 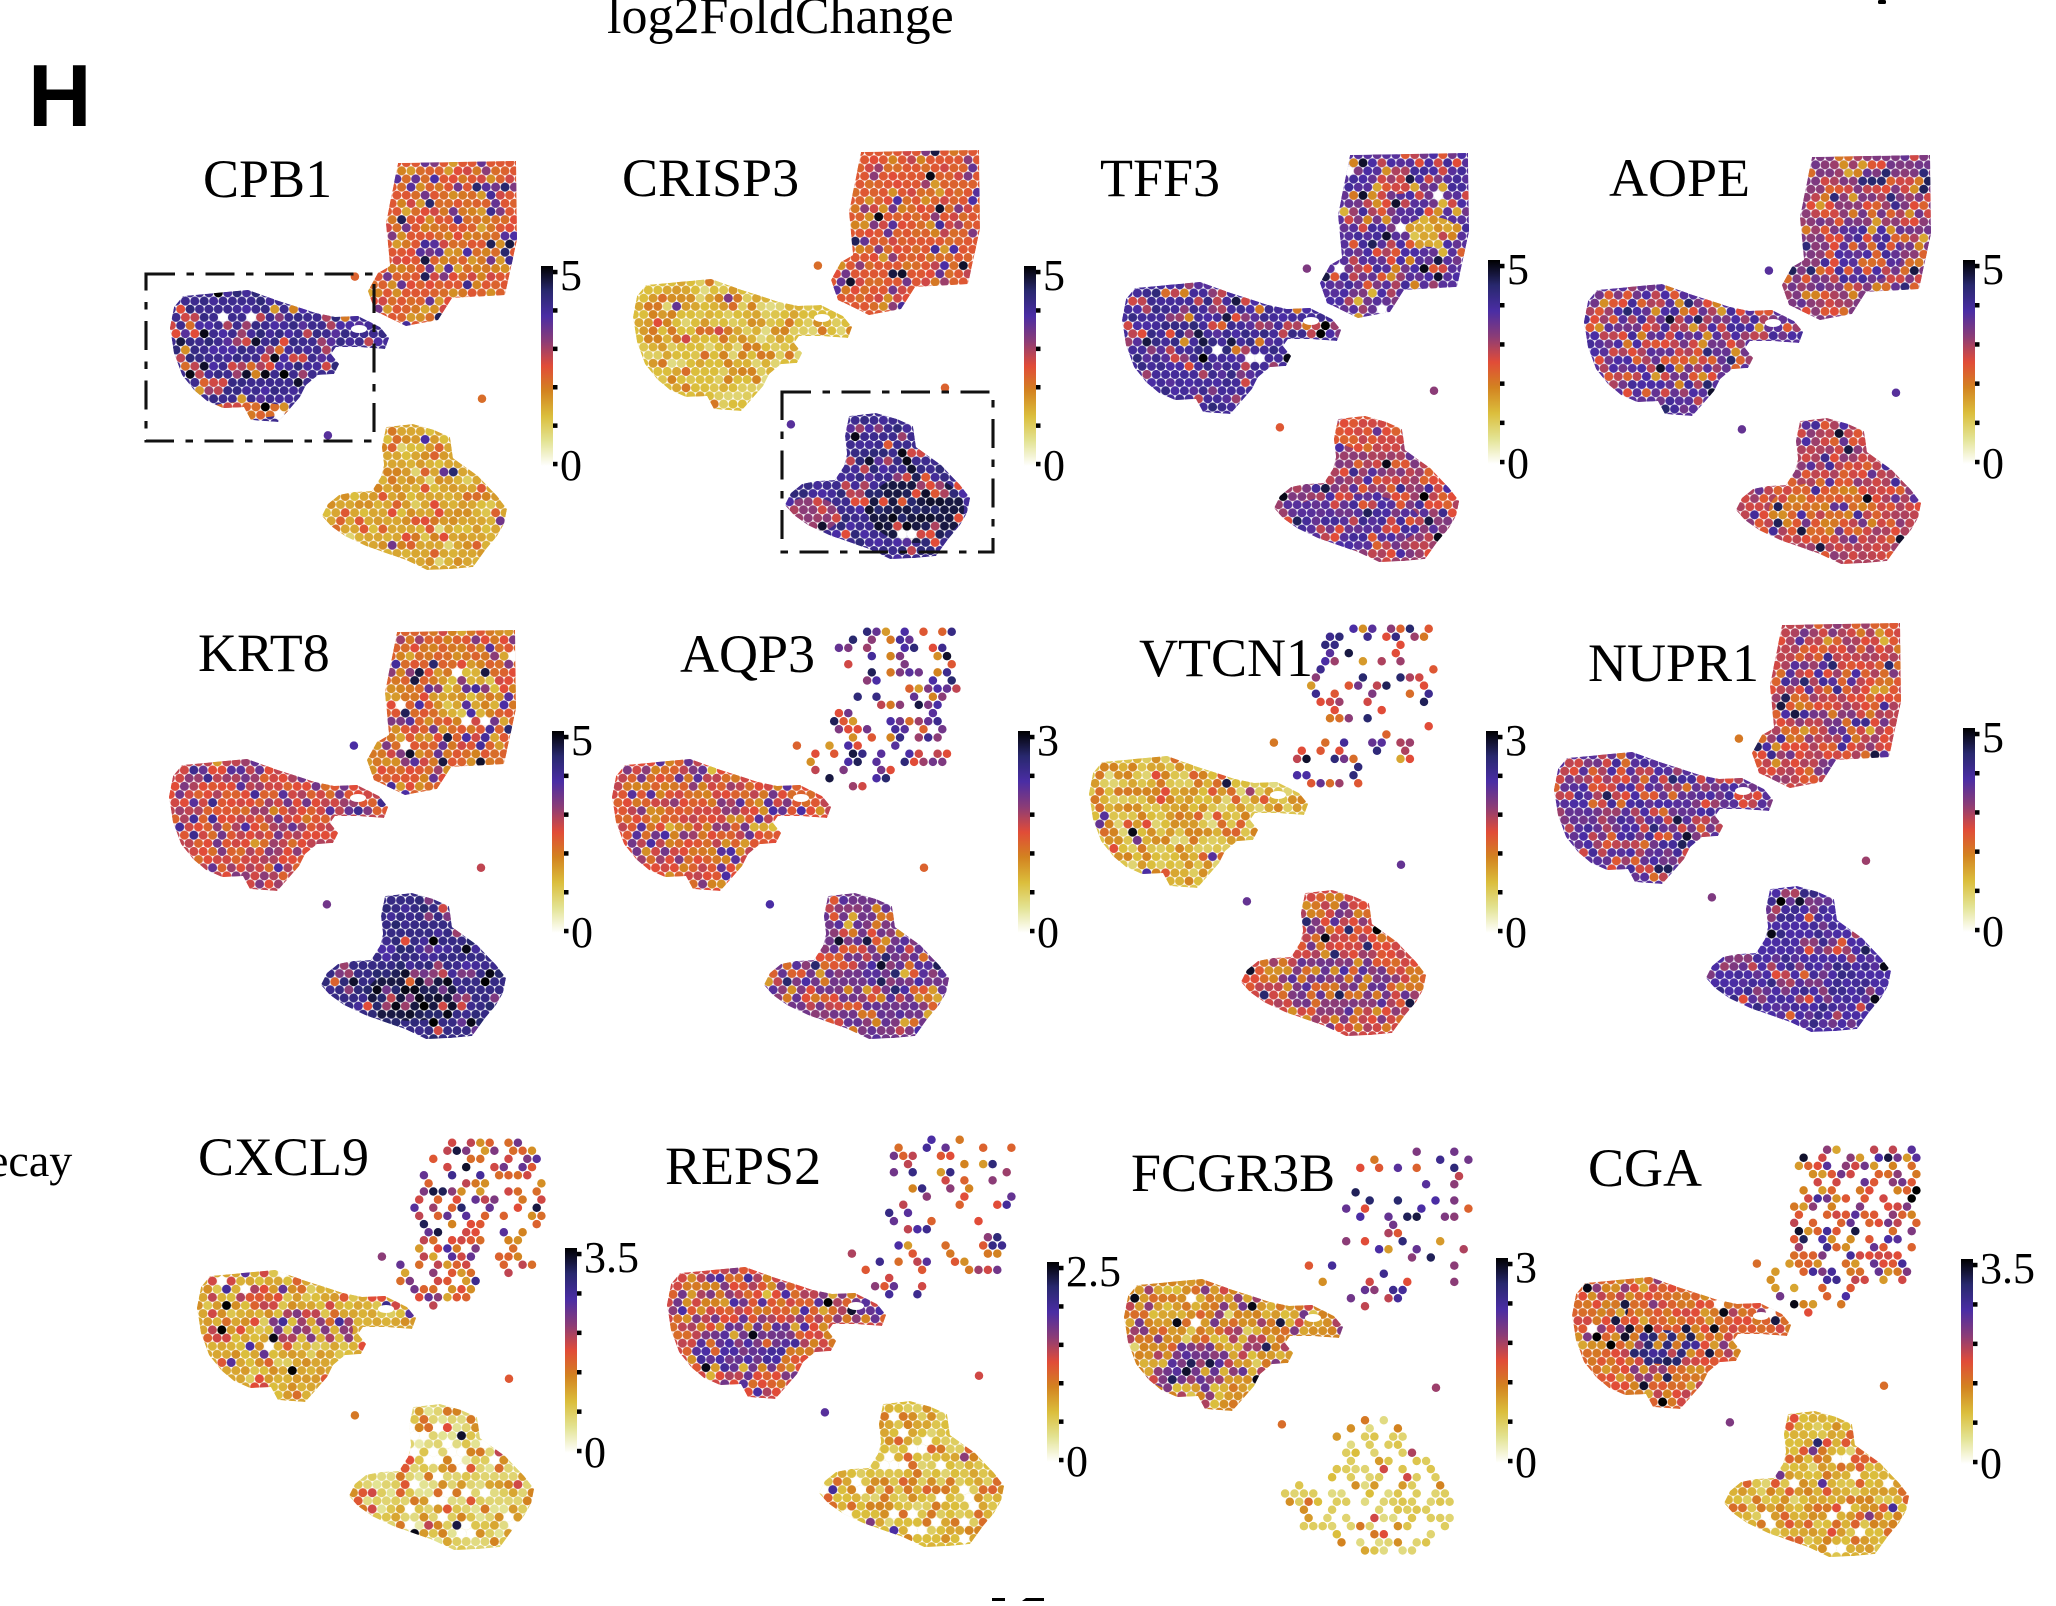 What do you see at coordinates (264, 653) in the screenshot?
I see `svg-text: KRT8` at bounding box center [264, 653].